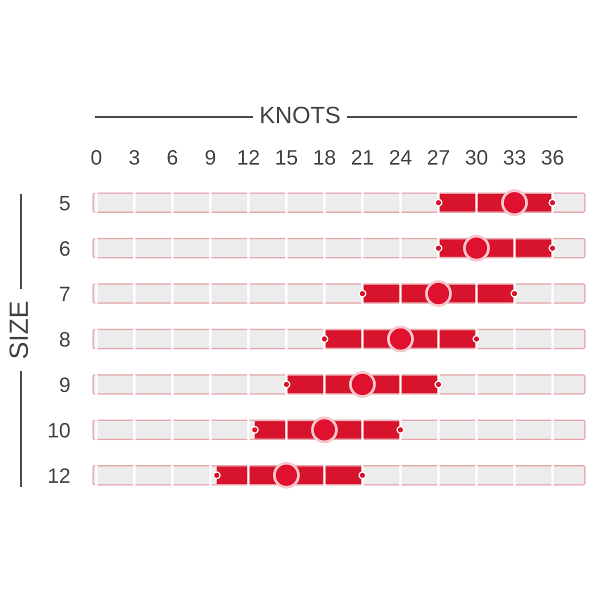 The height and width of the screenshot is (600, 600). What do you see at coordinates (515, 157) in the screenshot?
I see `x-tick-label: 33` at bounding box center [515, 157].